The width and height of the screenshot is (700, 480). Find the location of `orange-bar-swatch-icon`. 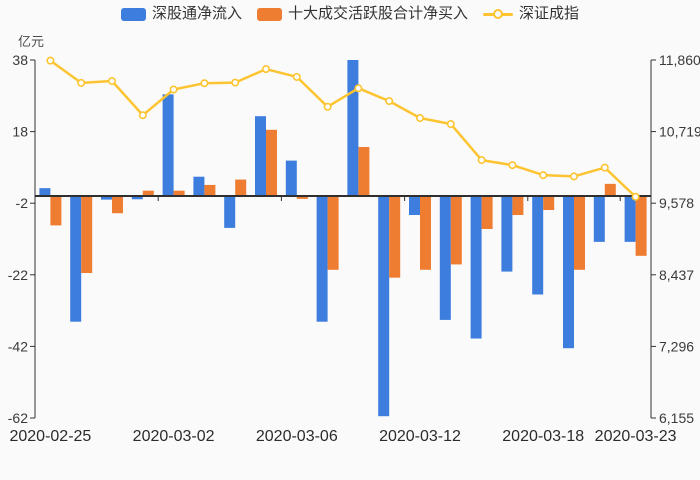

orange-bar-swatch-icon is located at coordinates (269, 14).